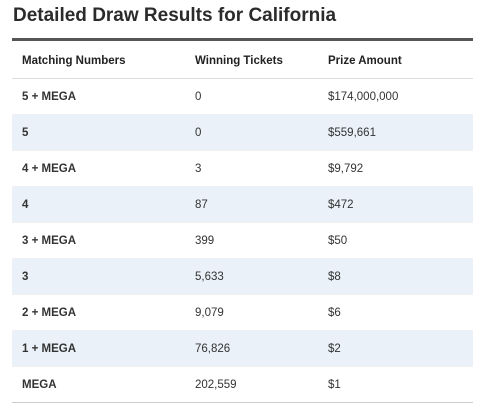 This screenshot has height=408, width=483. I want to click on matching-numbers-cell: MEGA, so click(39, 385).